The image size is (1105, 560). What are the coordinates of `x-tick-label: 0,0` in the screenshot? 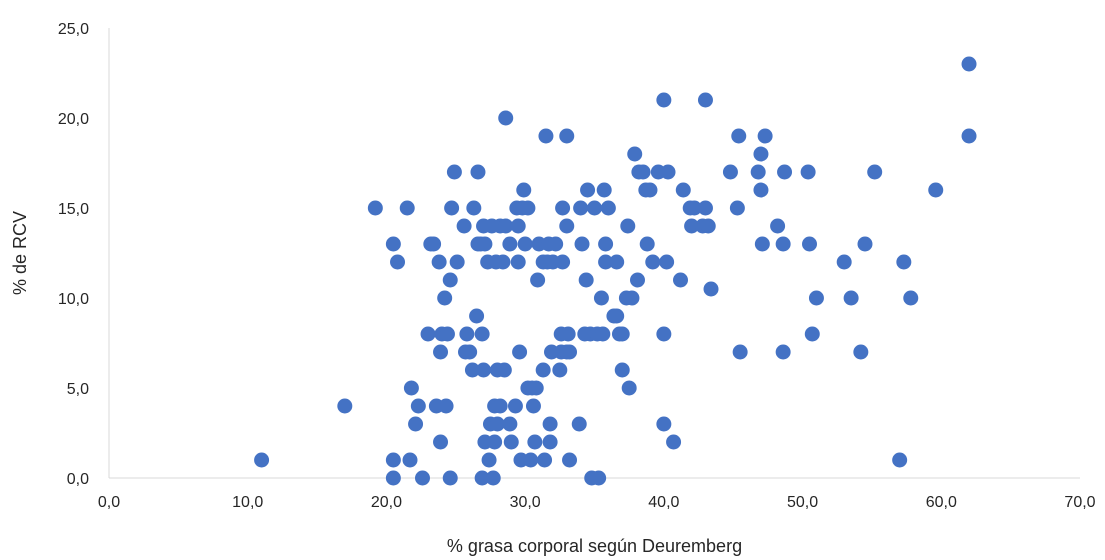 It's located at (109, 502).